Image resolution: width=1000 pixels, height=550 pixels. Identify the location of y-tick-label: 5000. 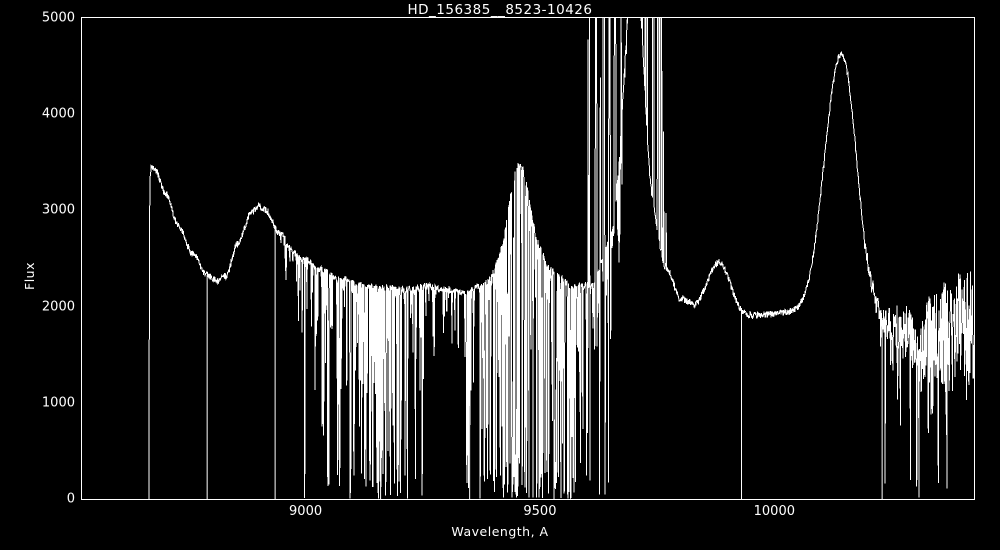
(58, 18).